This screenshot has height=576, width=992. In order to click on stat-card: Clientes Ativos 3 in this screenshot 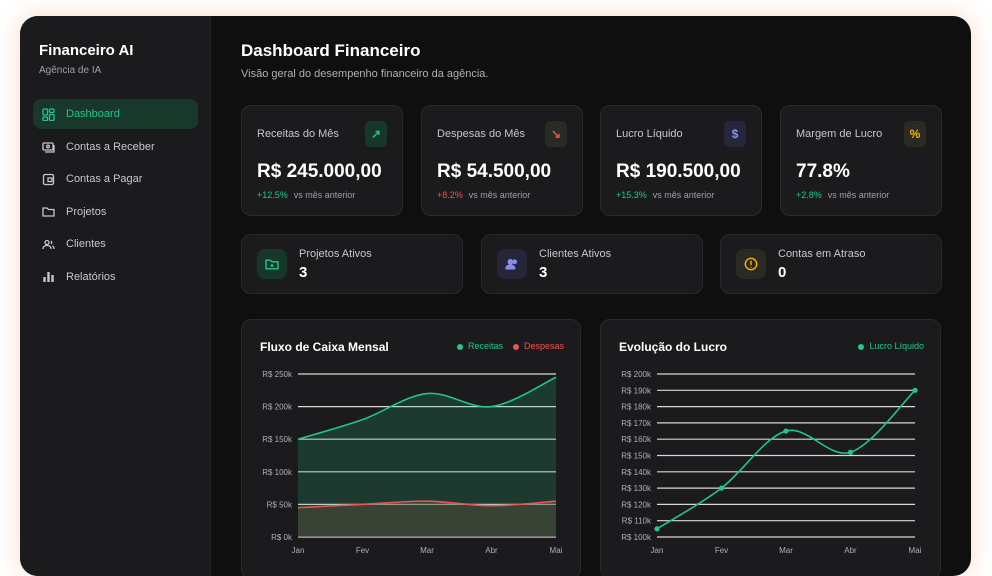, I will do `click(592, 264)`.